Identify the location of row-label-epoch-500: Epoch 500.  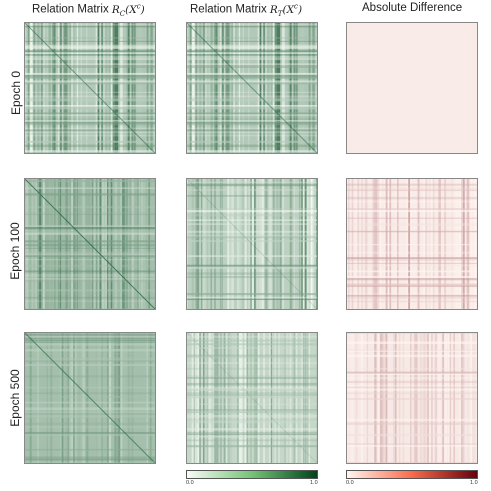
(15, 398).